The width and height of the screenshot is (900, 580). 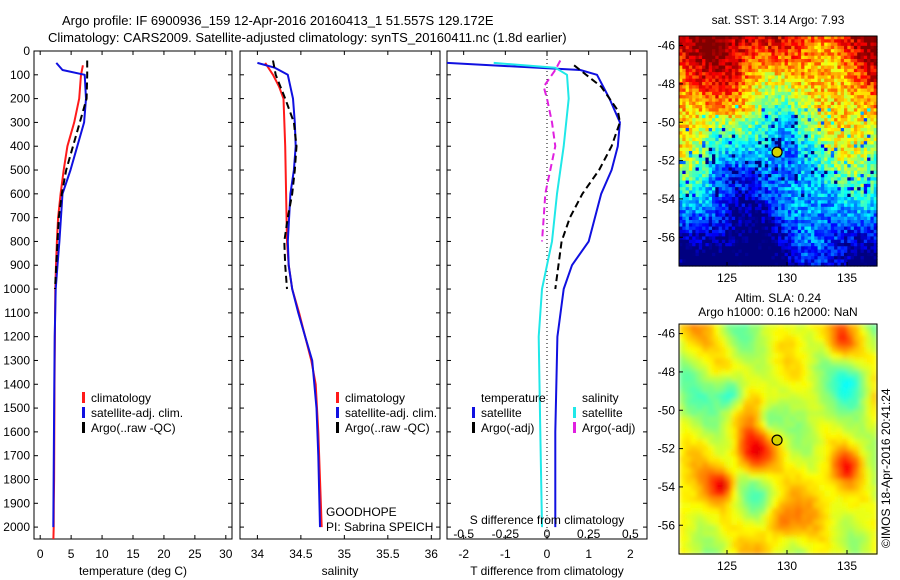 What do you see at coordinates (83, 397) in the screenshot?
I see `legend-swatch-climatology` at bounding box center [83, 397].